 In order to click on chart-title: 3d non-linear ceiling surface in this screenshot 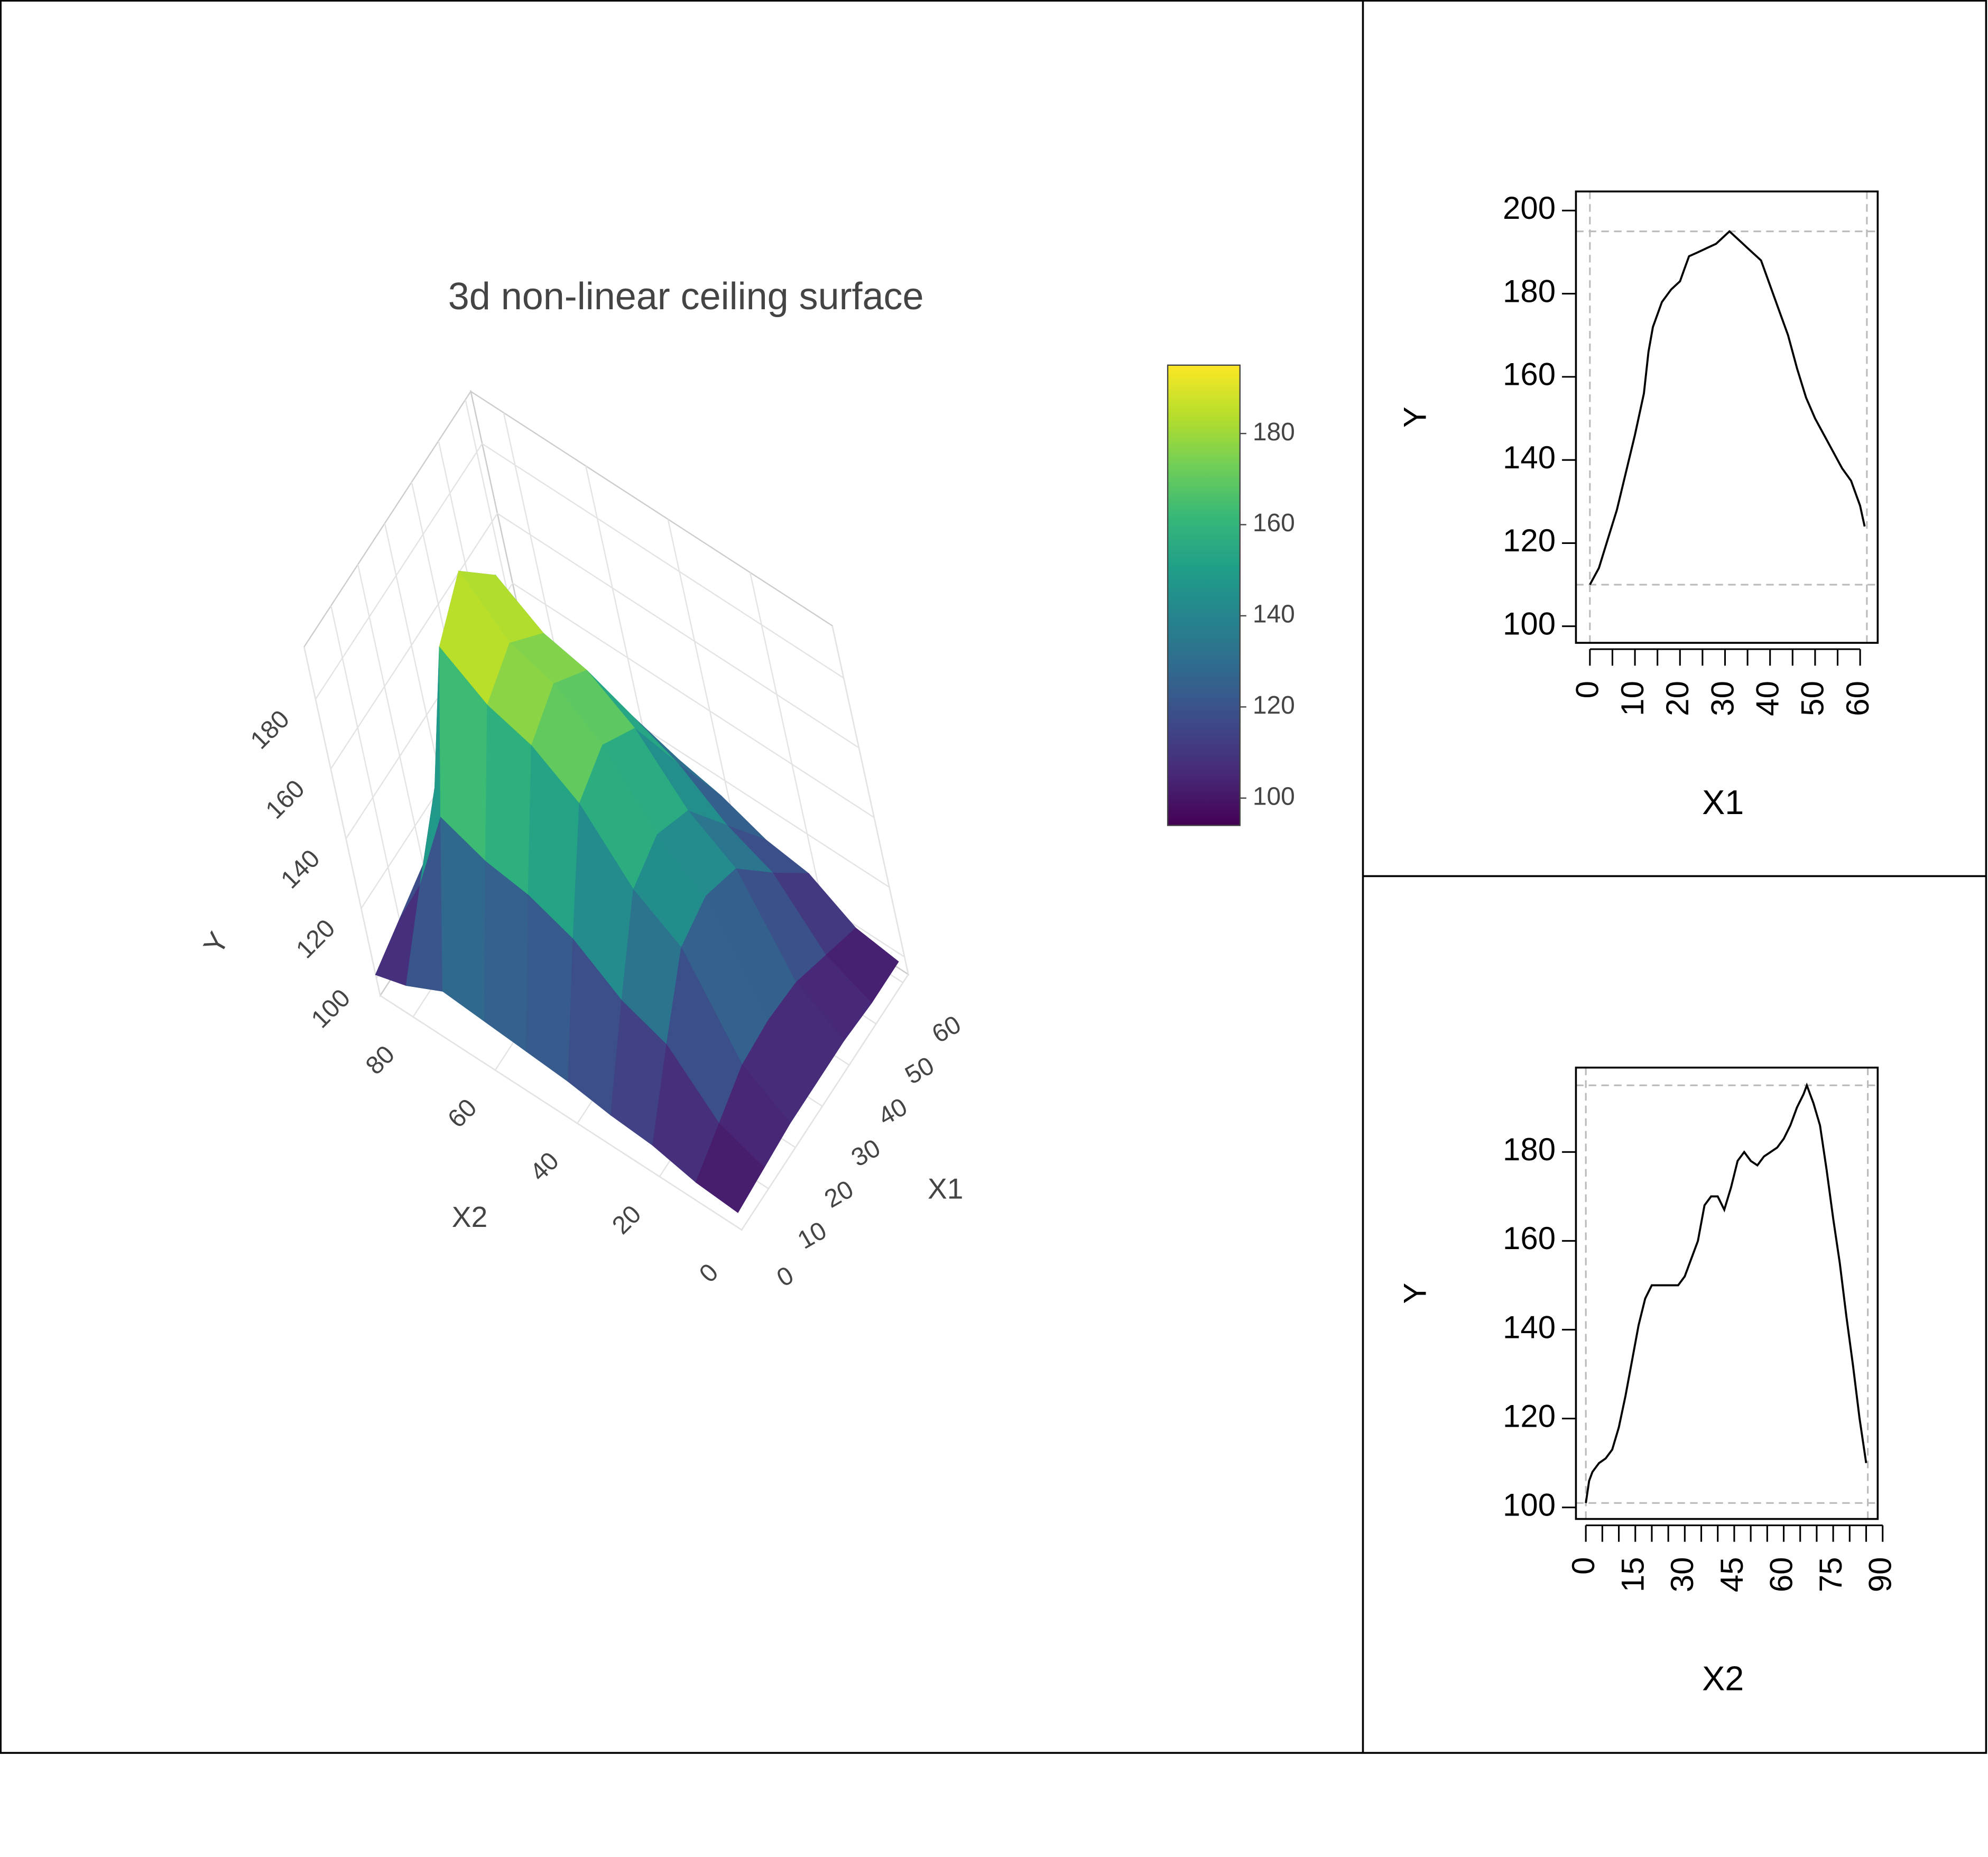, I will do `click(686, 297)`.